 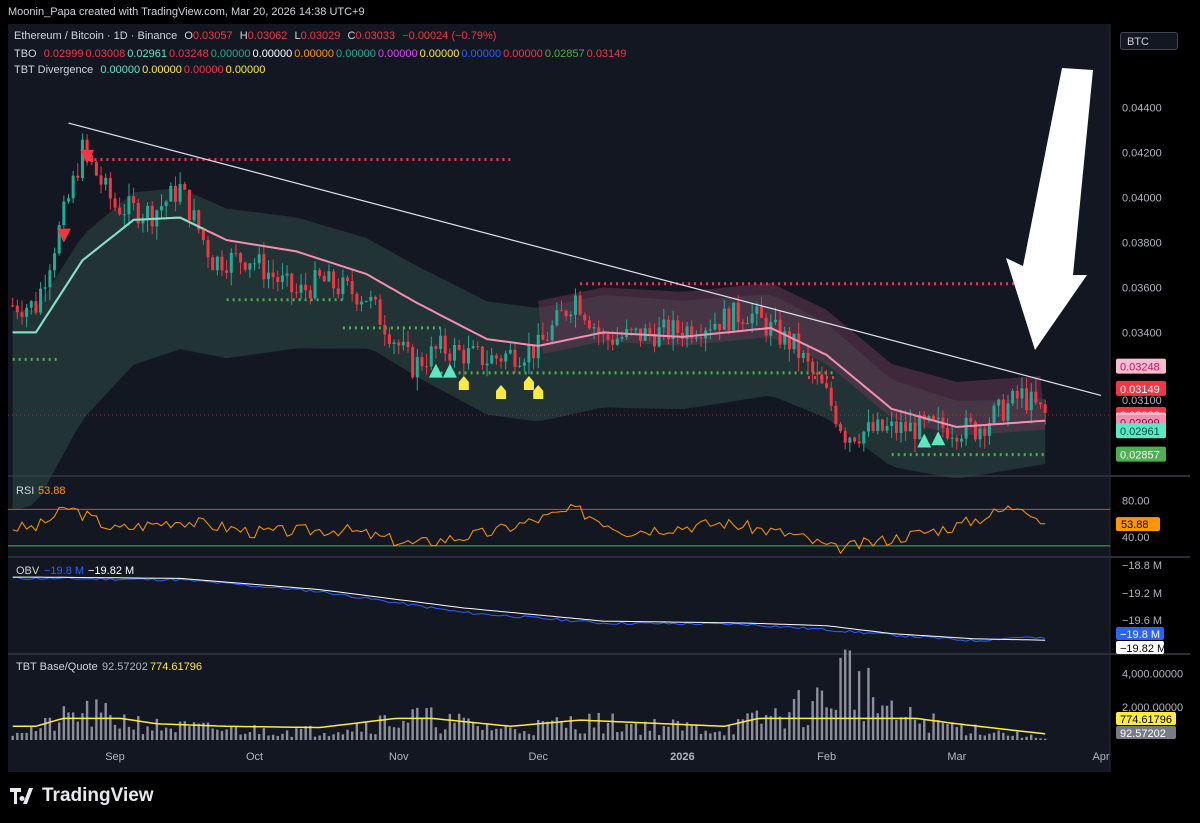 I want to click on obv-tick-label: −19.2 M, so click(x=1142, y=594).